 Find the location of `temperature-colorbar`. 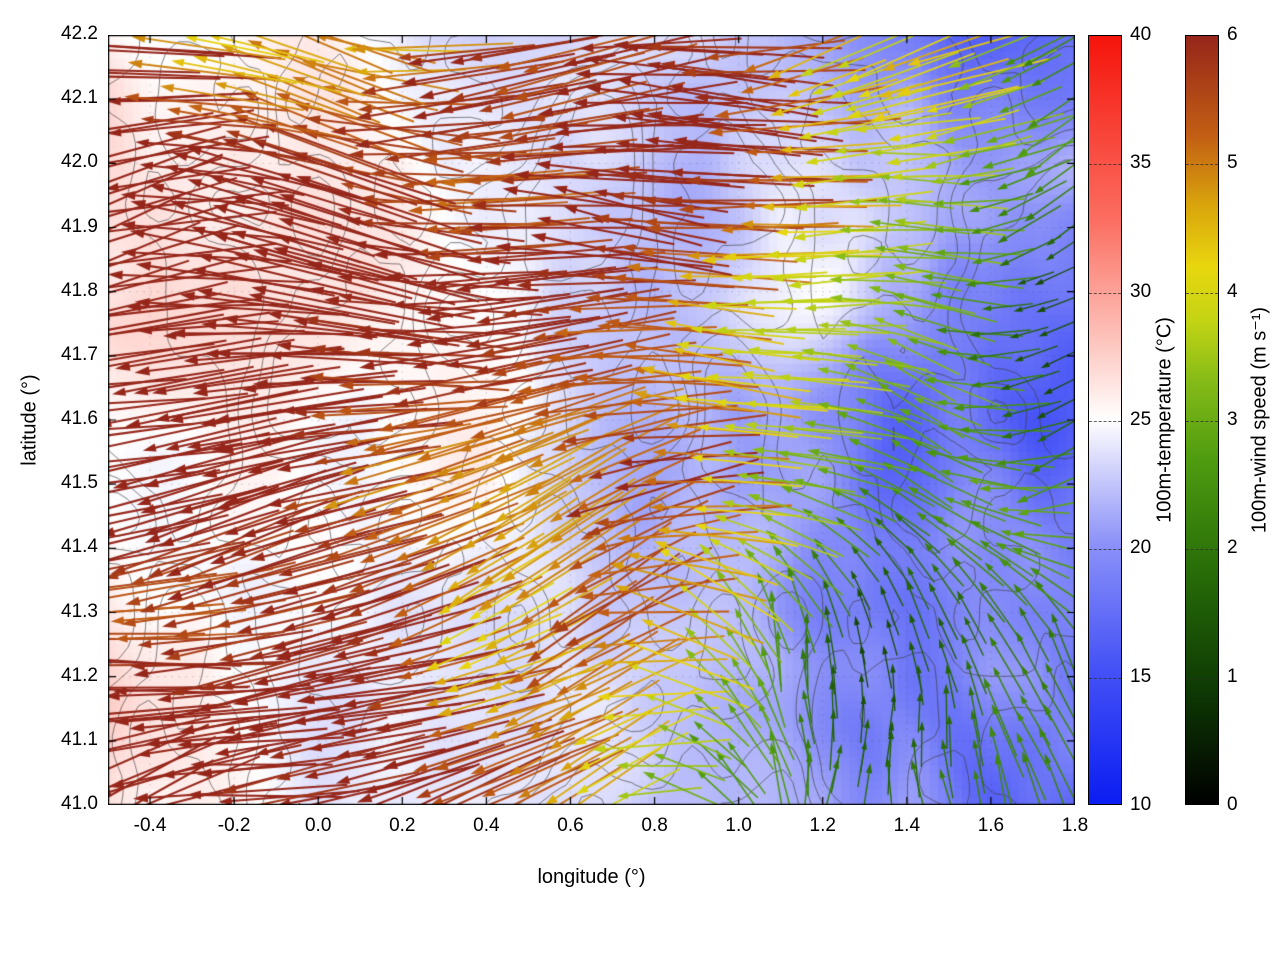

temperature-colorbar is located at coordinates (1105, 420).